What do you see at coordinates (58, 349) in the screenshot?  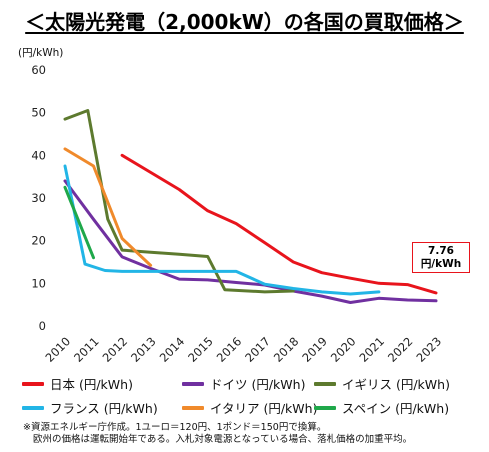 I see `x-tick-label: 2010` at bounding box center [58, 349].